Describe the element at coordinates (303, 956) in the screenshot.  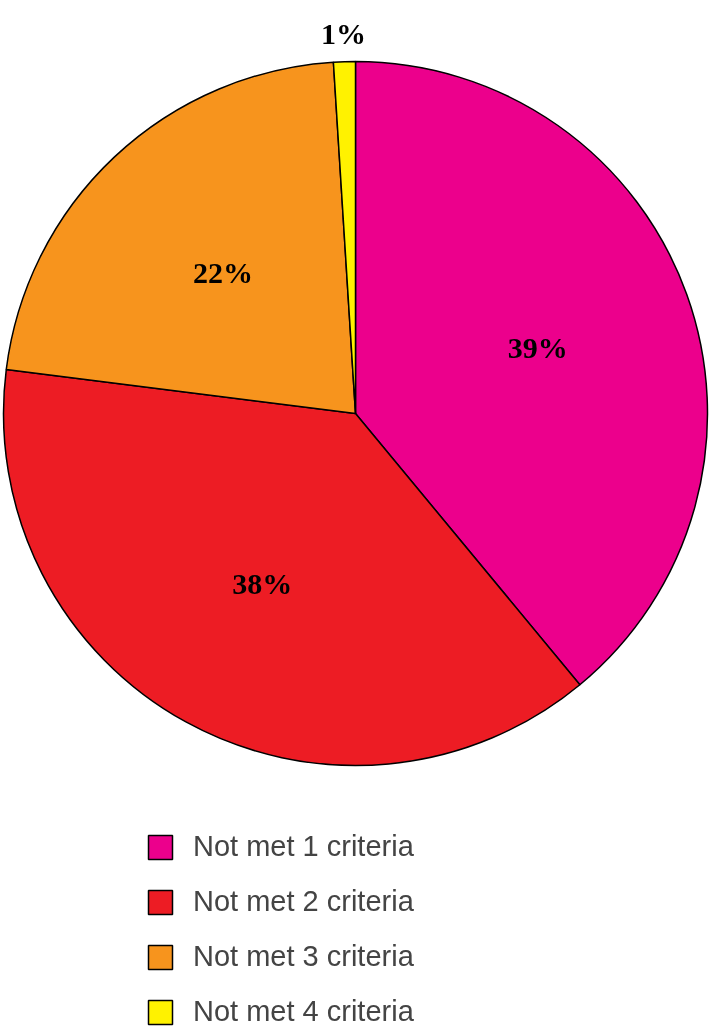
I see `legend-label: Not met 3 criteria` at that location.